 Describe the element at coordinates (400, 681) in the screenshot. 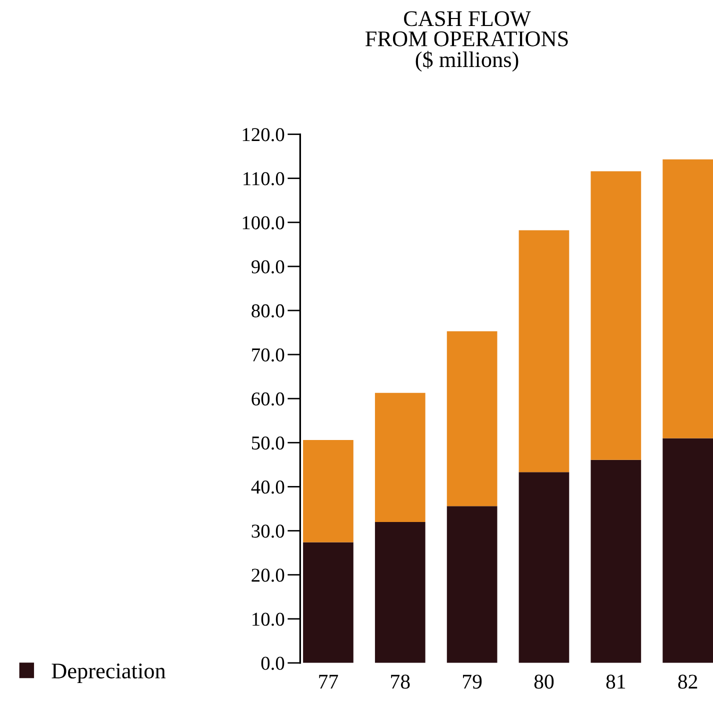

I see `x-tick-label: 78` at that location.